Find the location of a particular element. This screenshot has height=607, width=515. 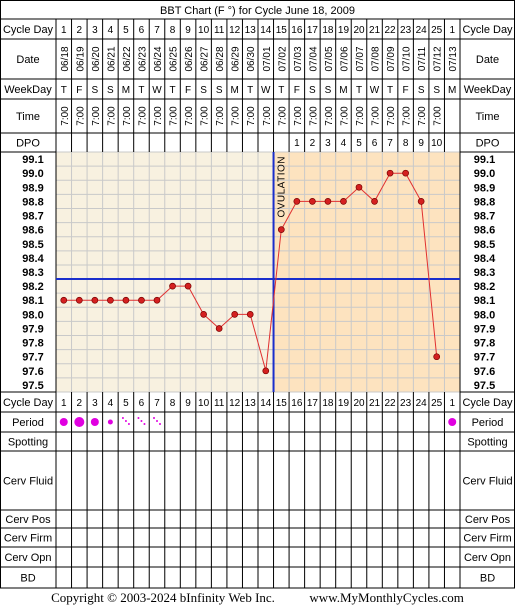

y-tick-label: 98.9 is located at coordinates (32, 188).